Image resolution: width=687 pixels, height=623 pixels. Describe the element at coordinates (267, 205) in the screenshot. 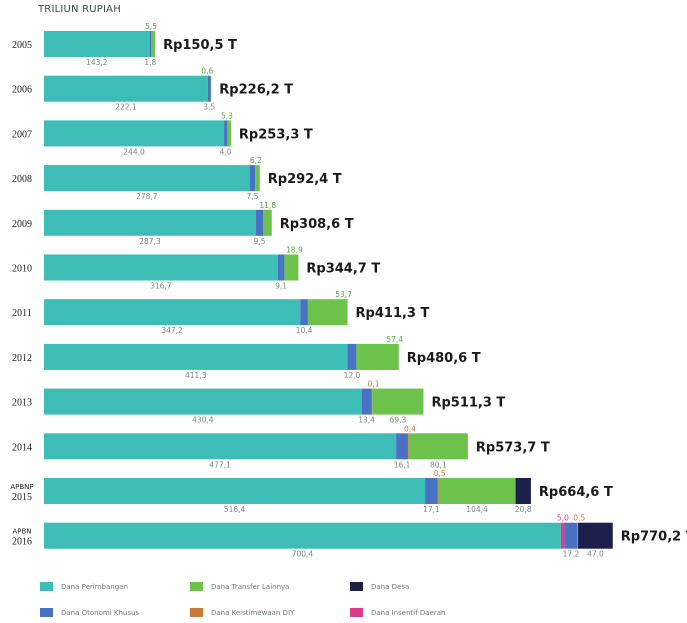

I see `data-label: 11,8` at that location.